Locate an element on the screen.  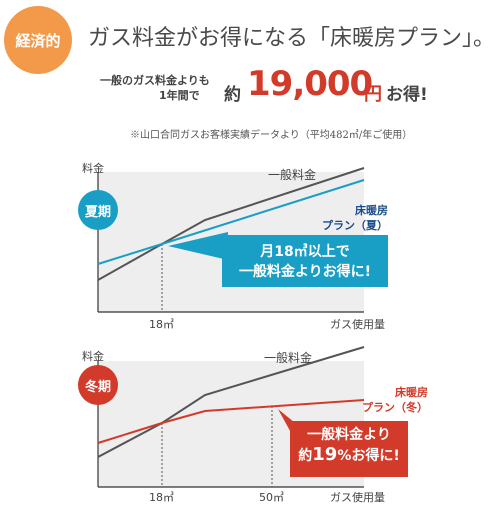
winter-season-label: 冬期 is located at coordinates (97, 387).